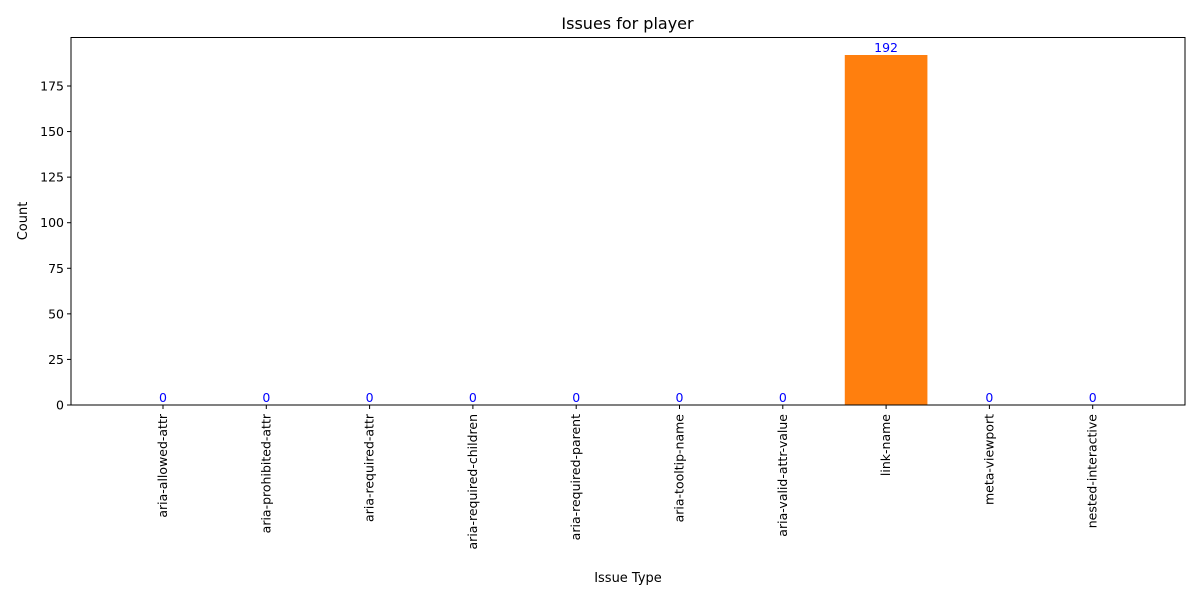  Describe the element at coordinates (886, 47) in the screenshot. I see `data-label-link-name: 192` at that location.